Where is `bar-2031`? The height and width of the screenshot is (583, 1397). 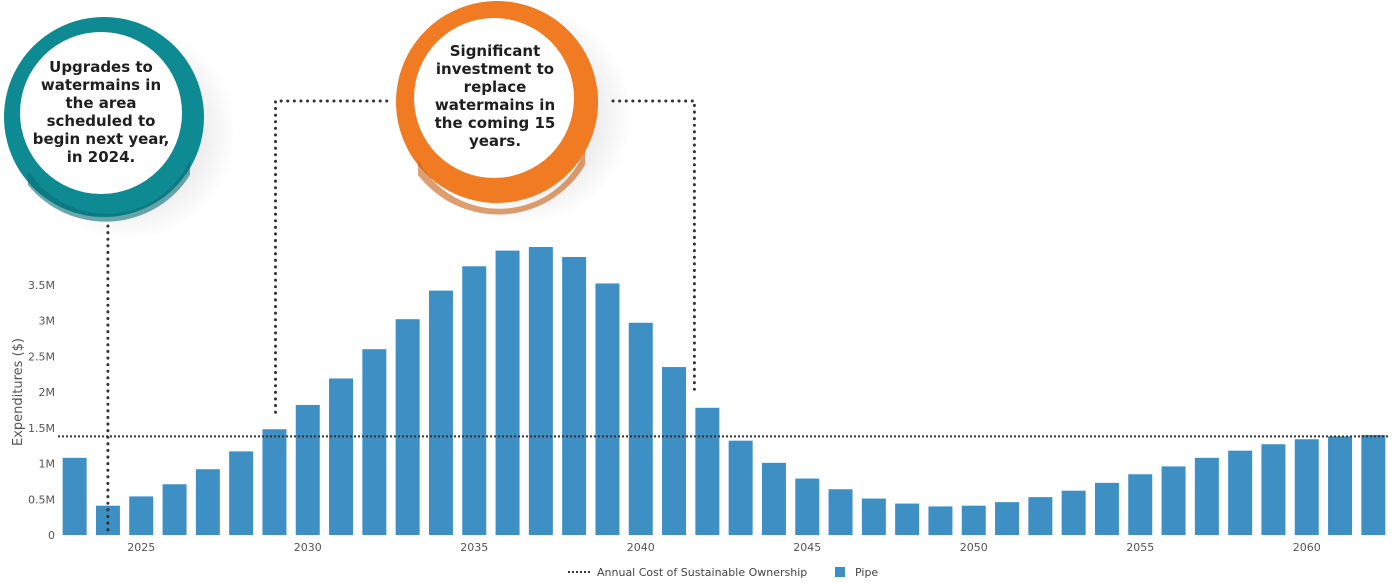 bar-2031 is located at coordinates (341, 456).